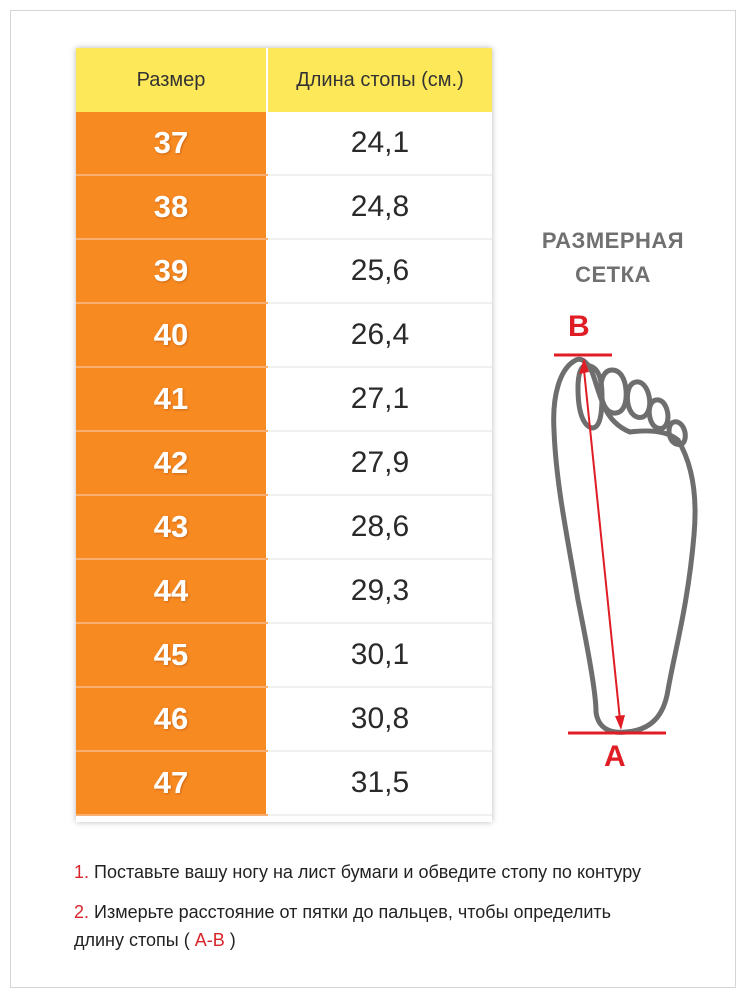 Image resolution: width=748 pixels, height=1000 pixels. Describe the element at coordinates (379, 783) in the screenshot. I see `length-cell: 31,5` at that location.